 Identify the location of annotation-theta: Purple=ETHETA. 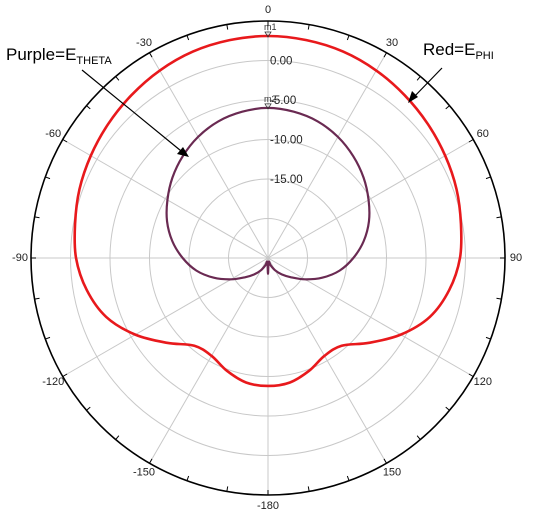
(59, 56).